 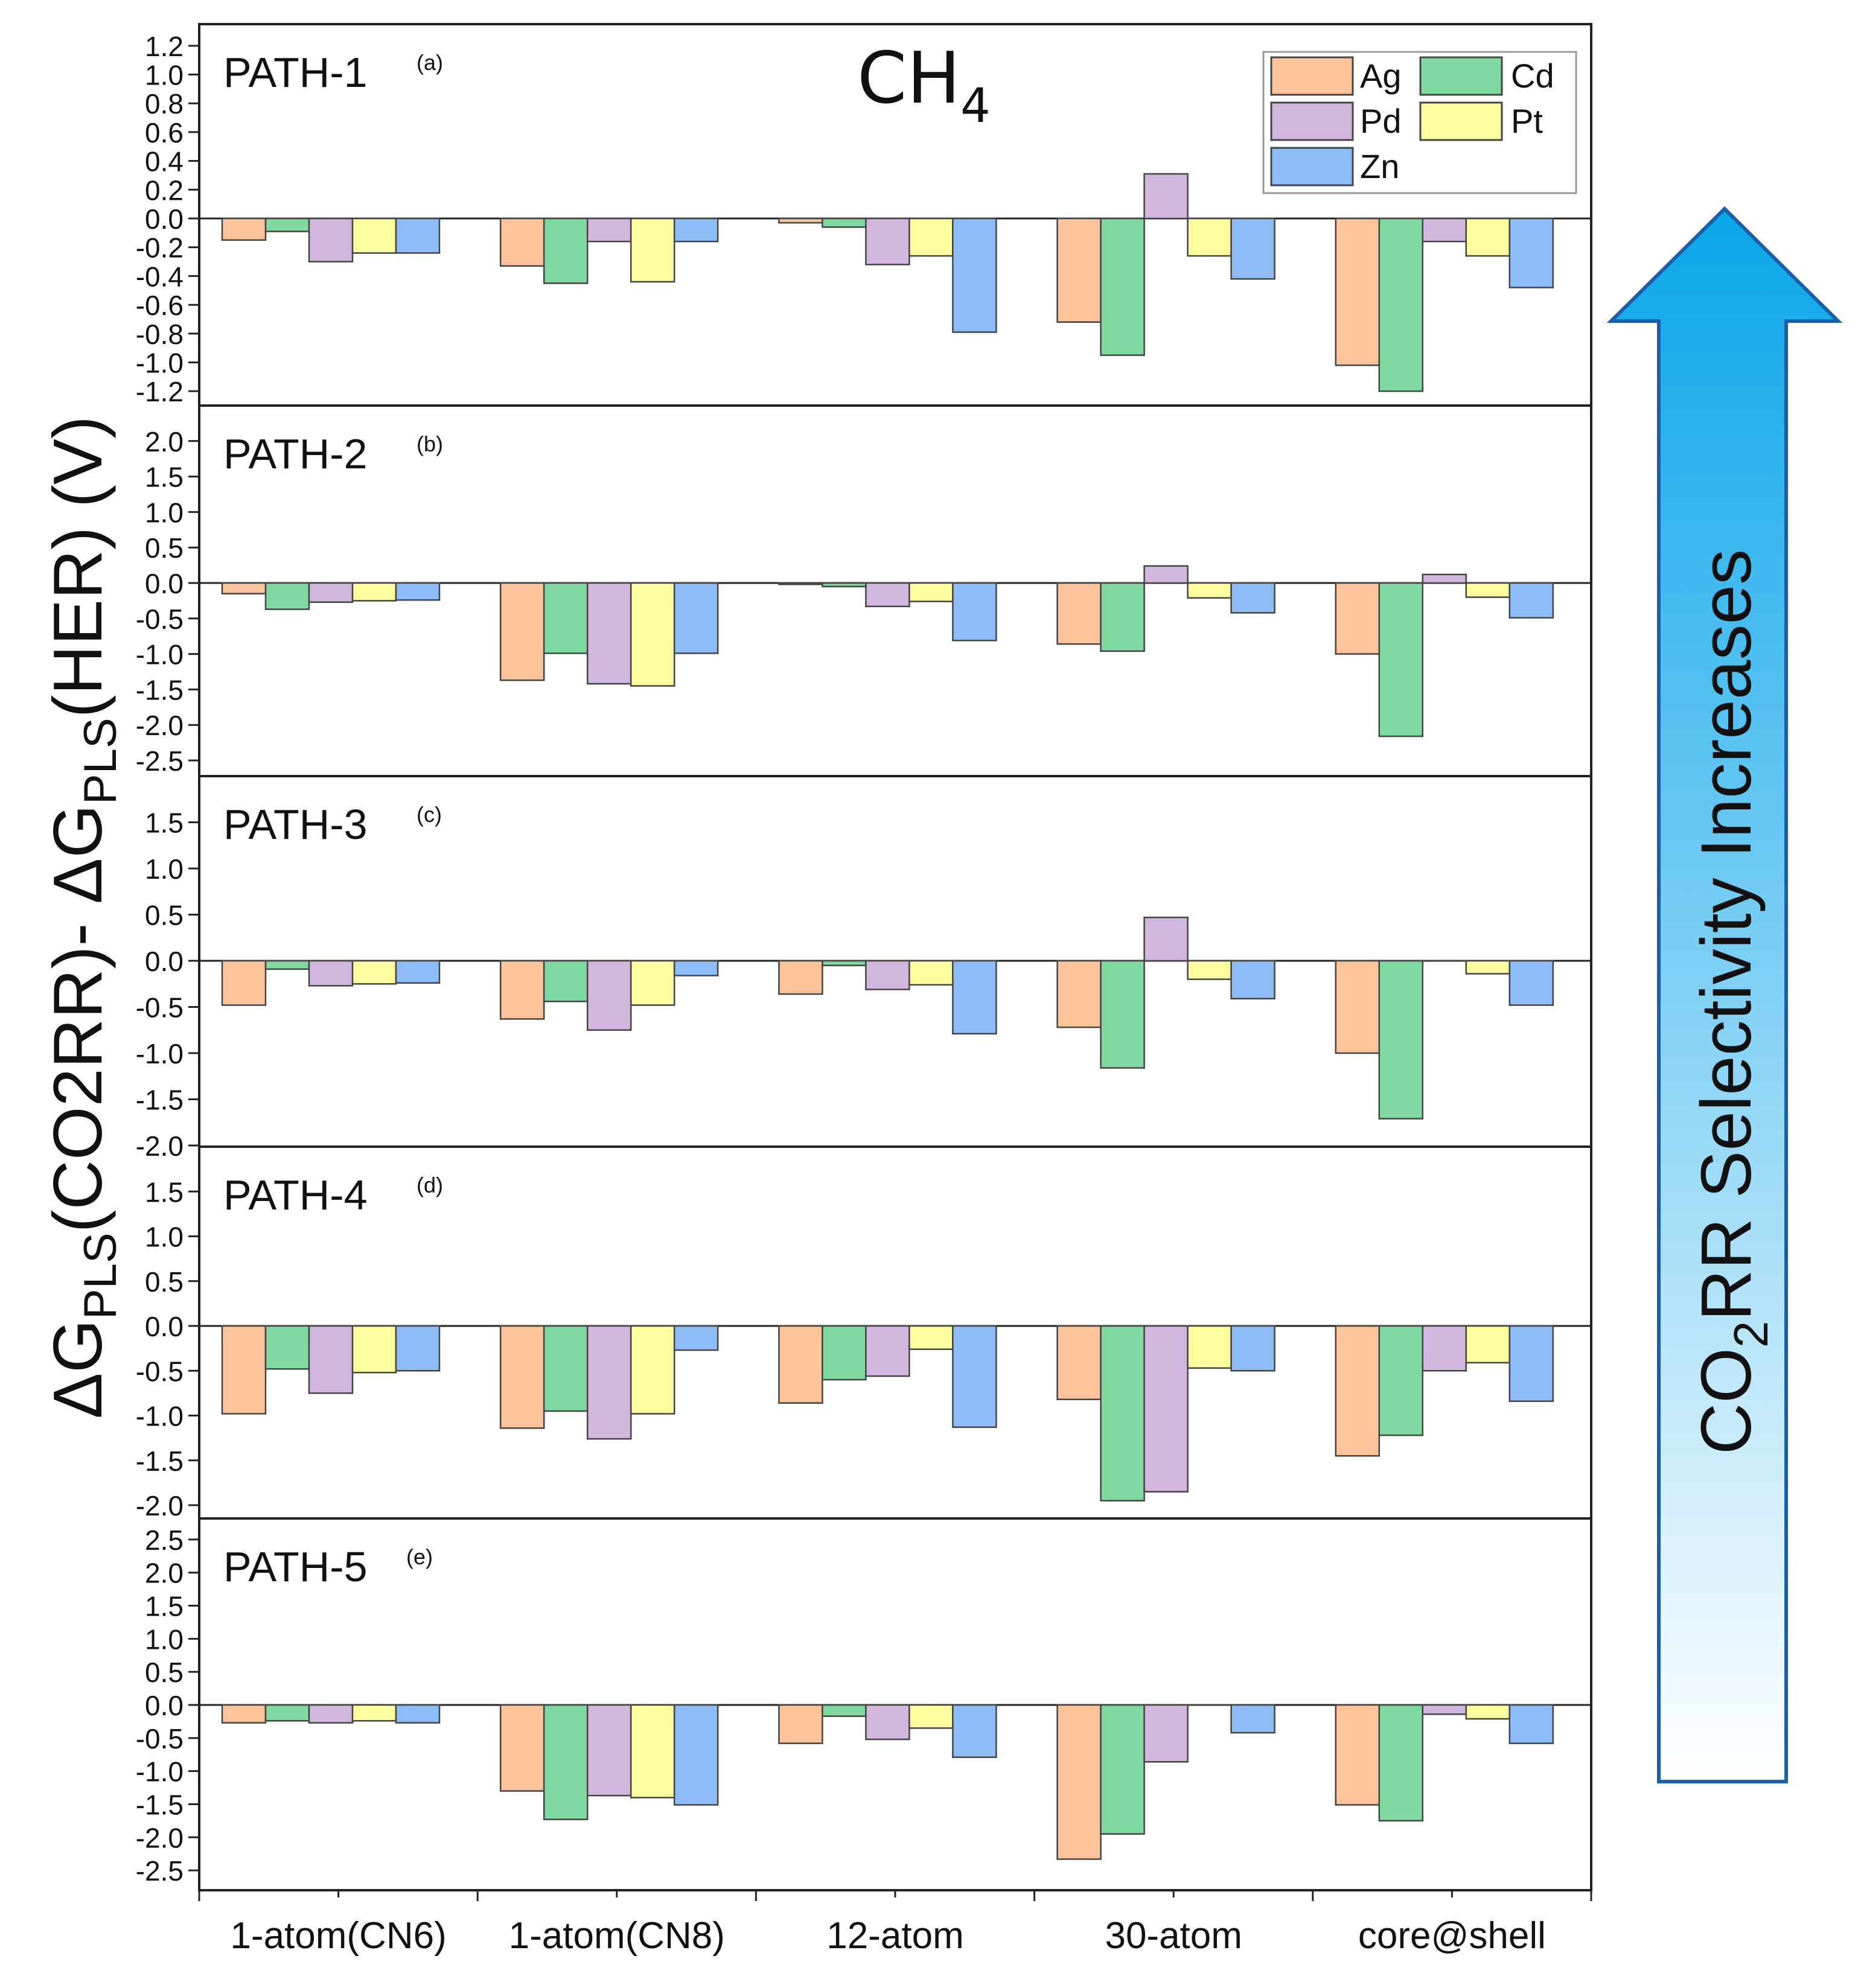 What do you see at coordinates (160, 305) in the screenshot?
I see `y-tick-label: -0.6` at bounding box center [160, 305].